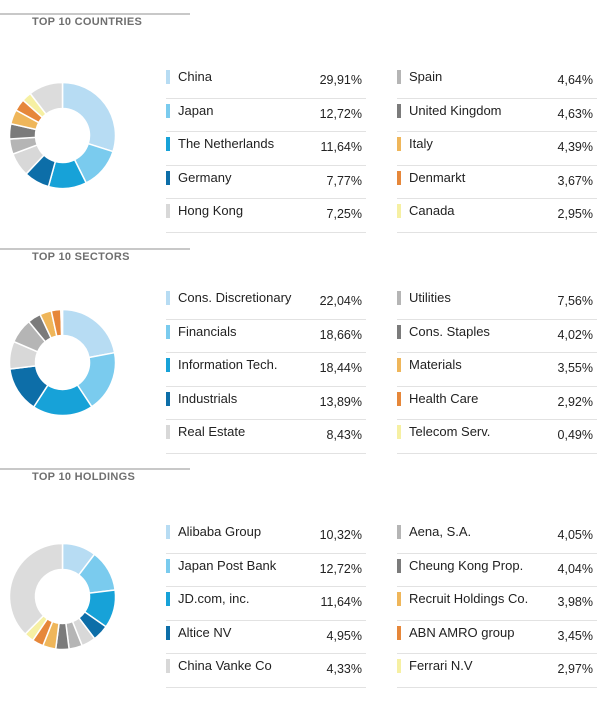 Image resolution: width=600 pixels, height=716 pixels. Describe the element at coordinates (266, 183) in the screenshot. I see `legend-row: Germany 7,77%` at that location.